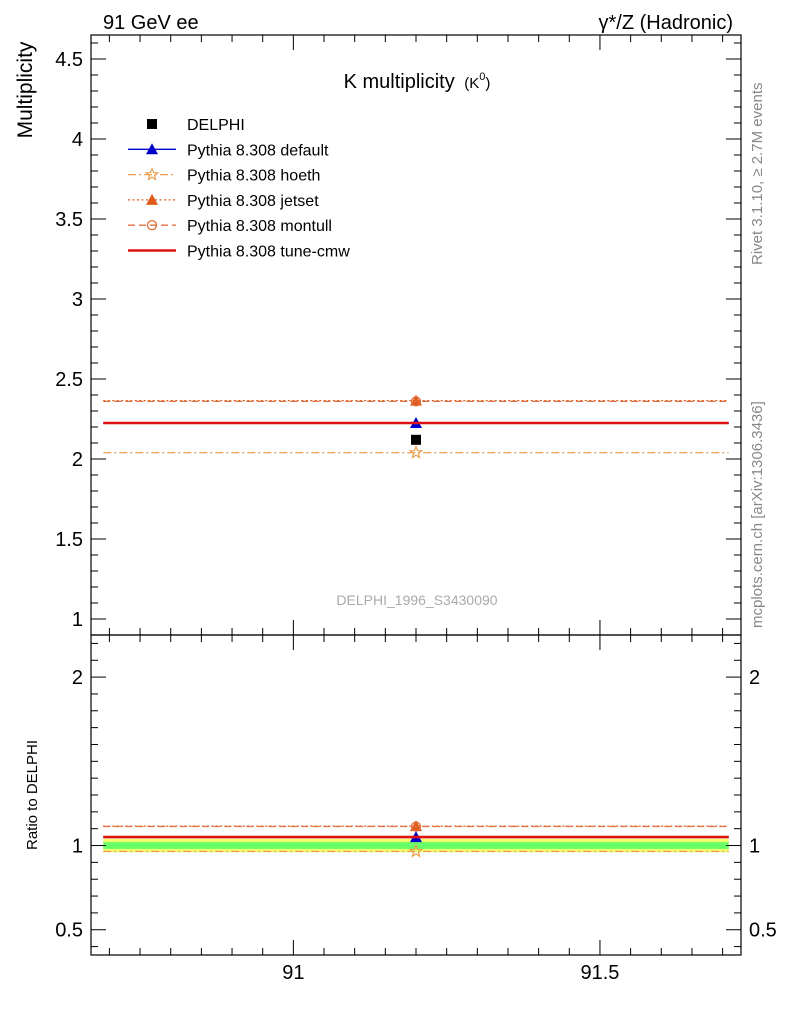 The height and width of the screenshot is (1024, 786). I want to click on series-marker-pythia-8-308-hoeth, so click(416, 451).